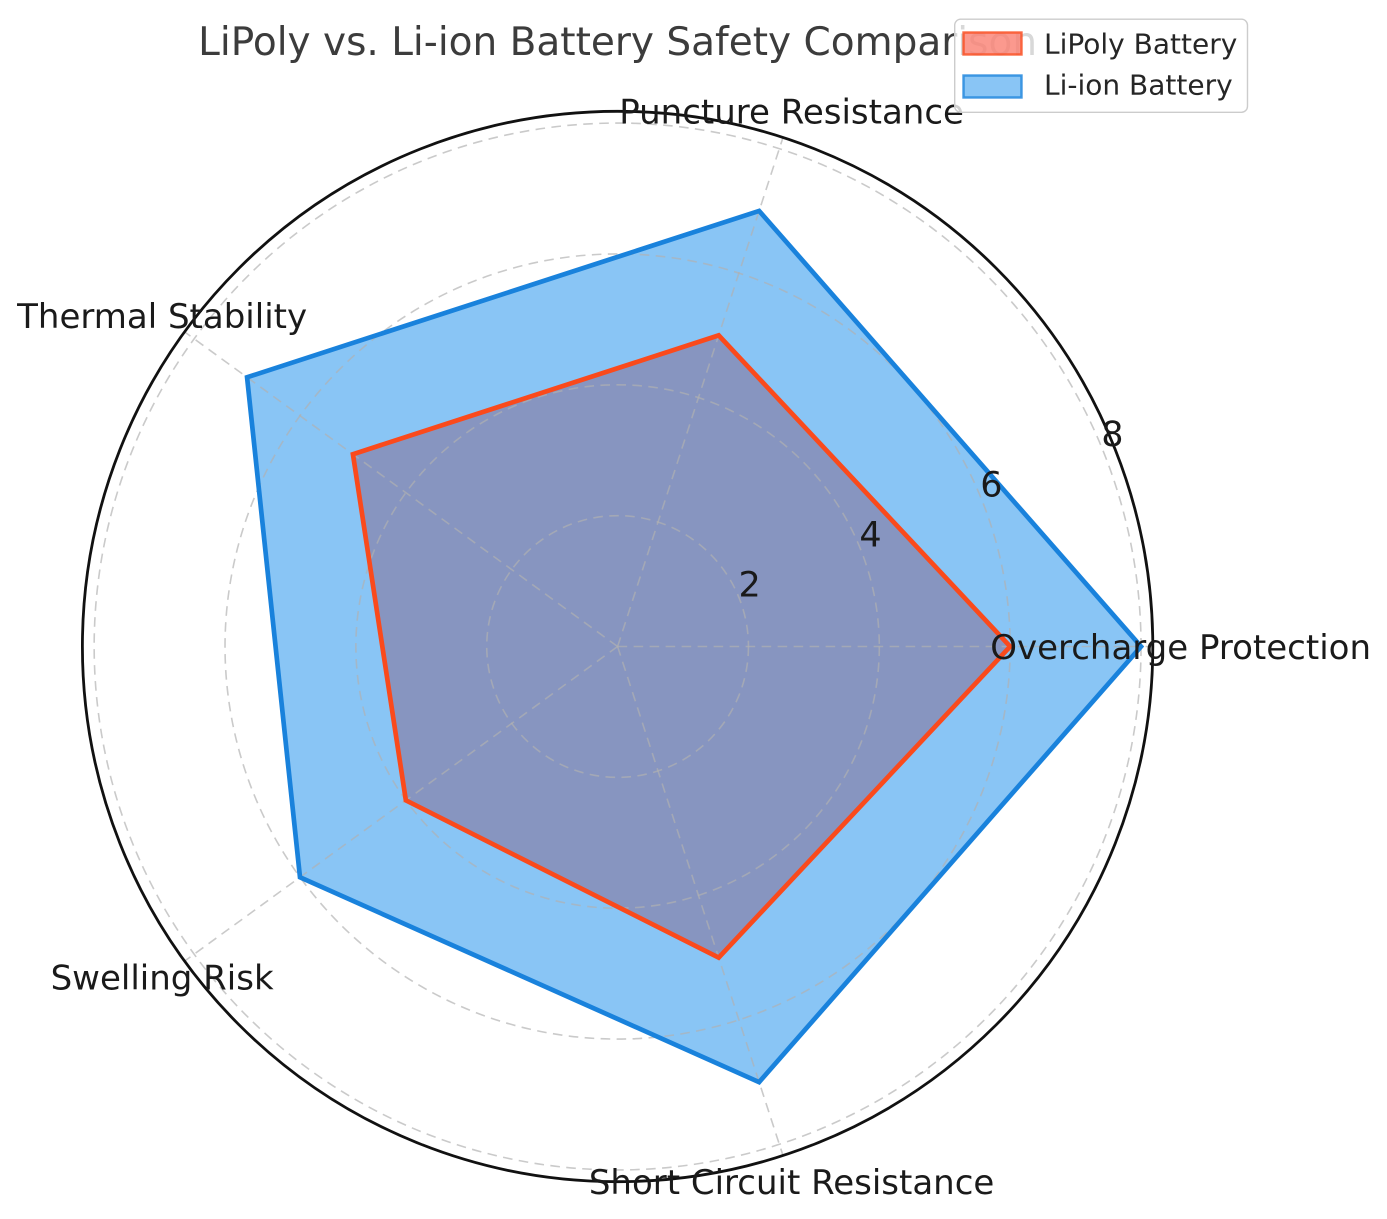 The height and width of the screenshot is (1219, 1387). I want to click on legend-label-lipoly: LiPoly Battery, so click(1140, 43).